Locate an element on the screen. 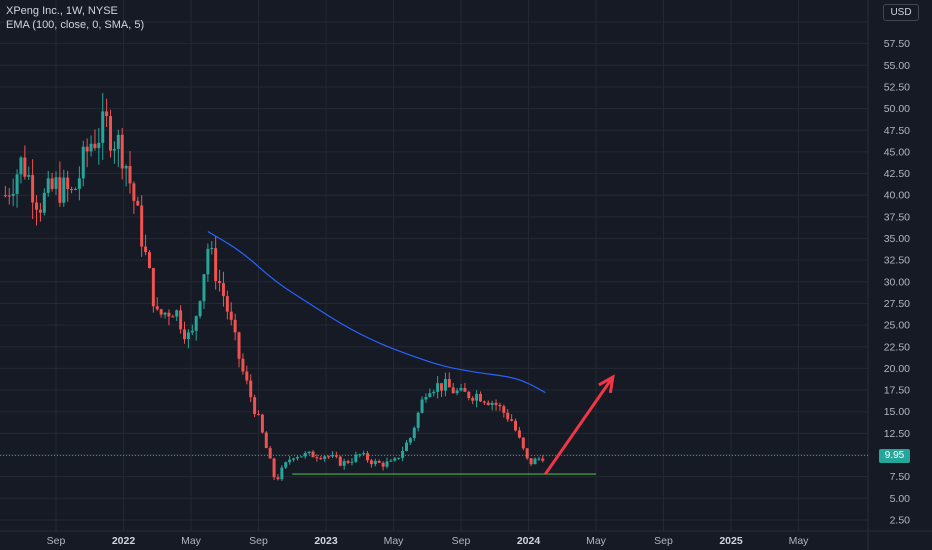 Image resolution: width=932 pixels, height=550 pixels. y-tick-label: 2.50 is located at coordinates (900, 520).